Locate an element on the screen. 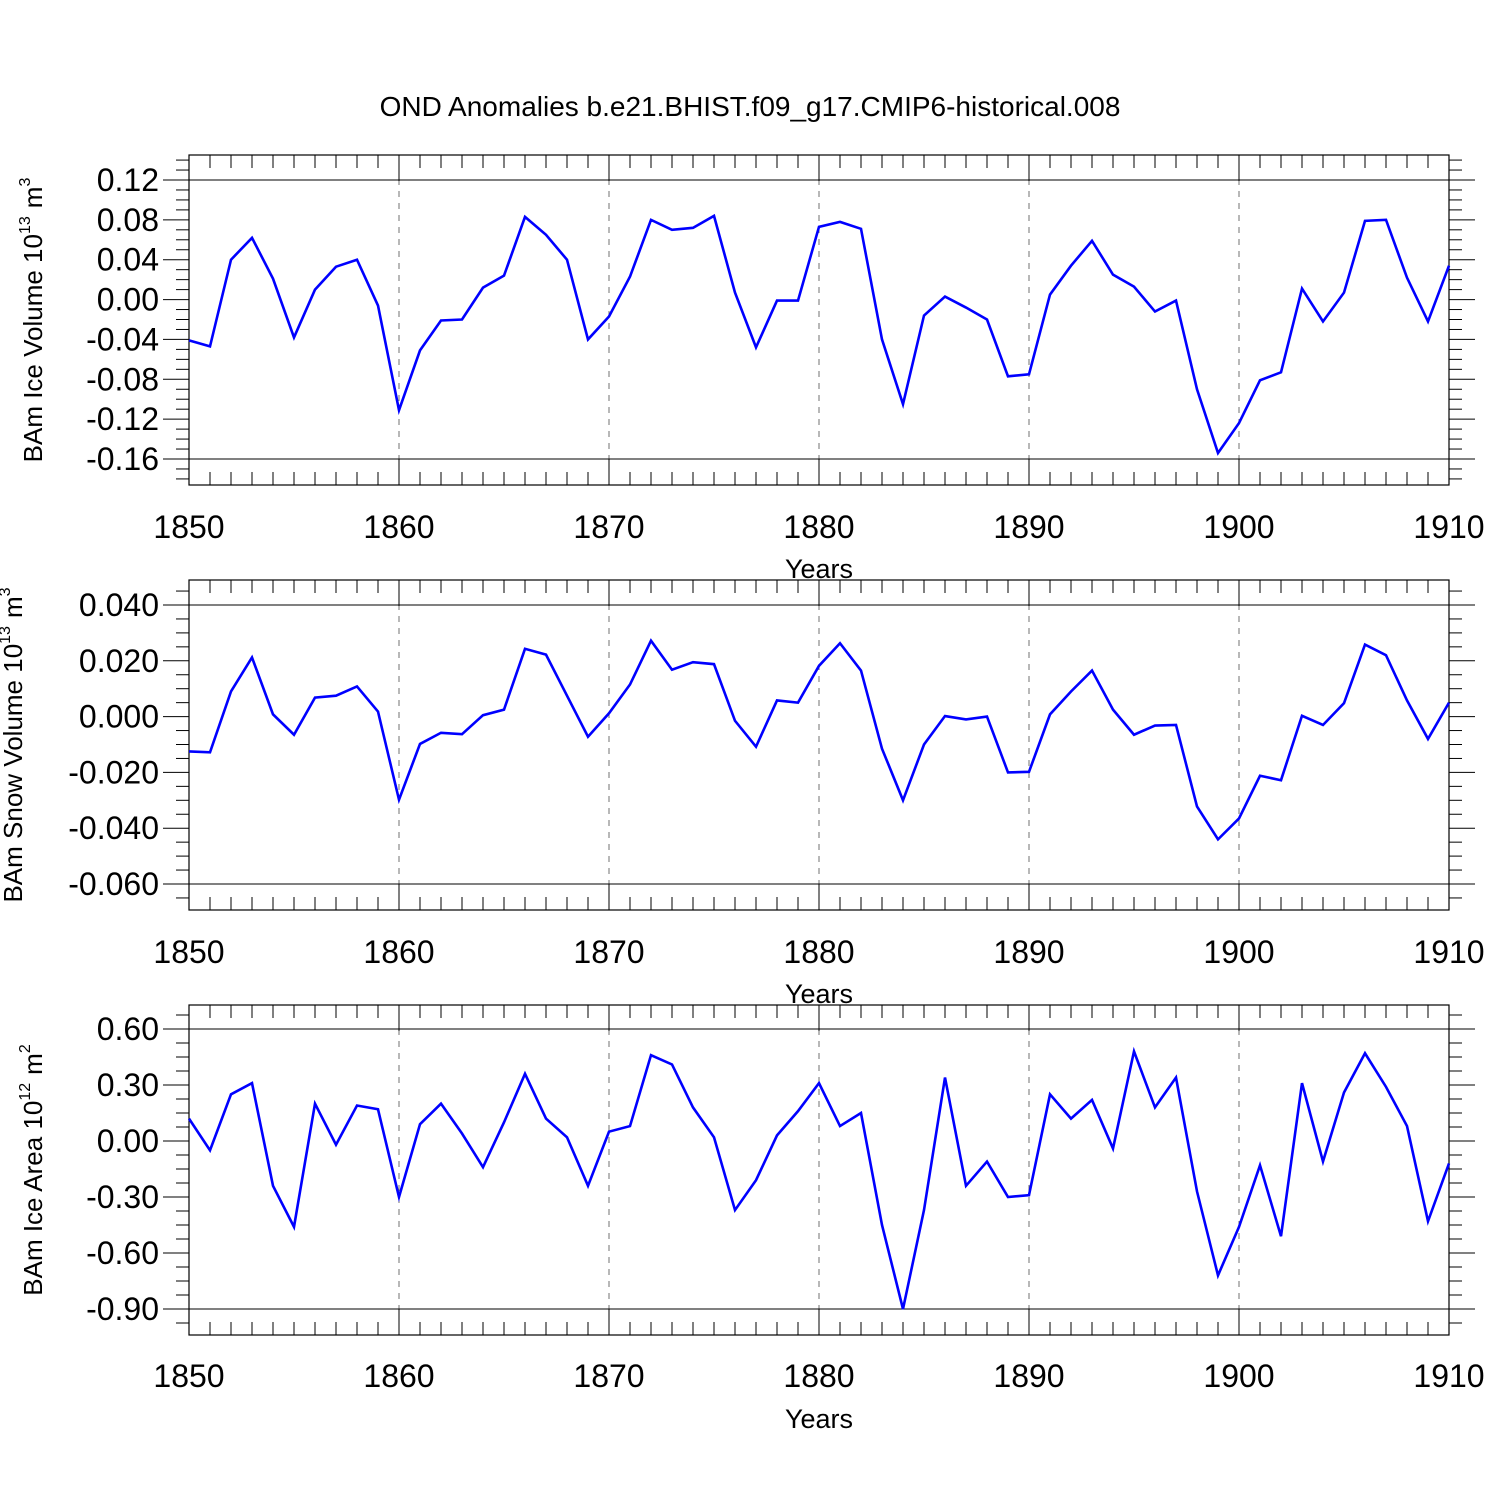  x-tick-label: 1870 is located at coordinates (608, 1376).